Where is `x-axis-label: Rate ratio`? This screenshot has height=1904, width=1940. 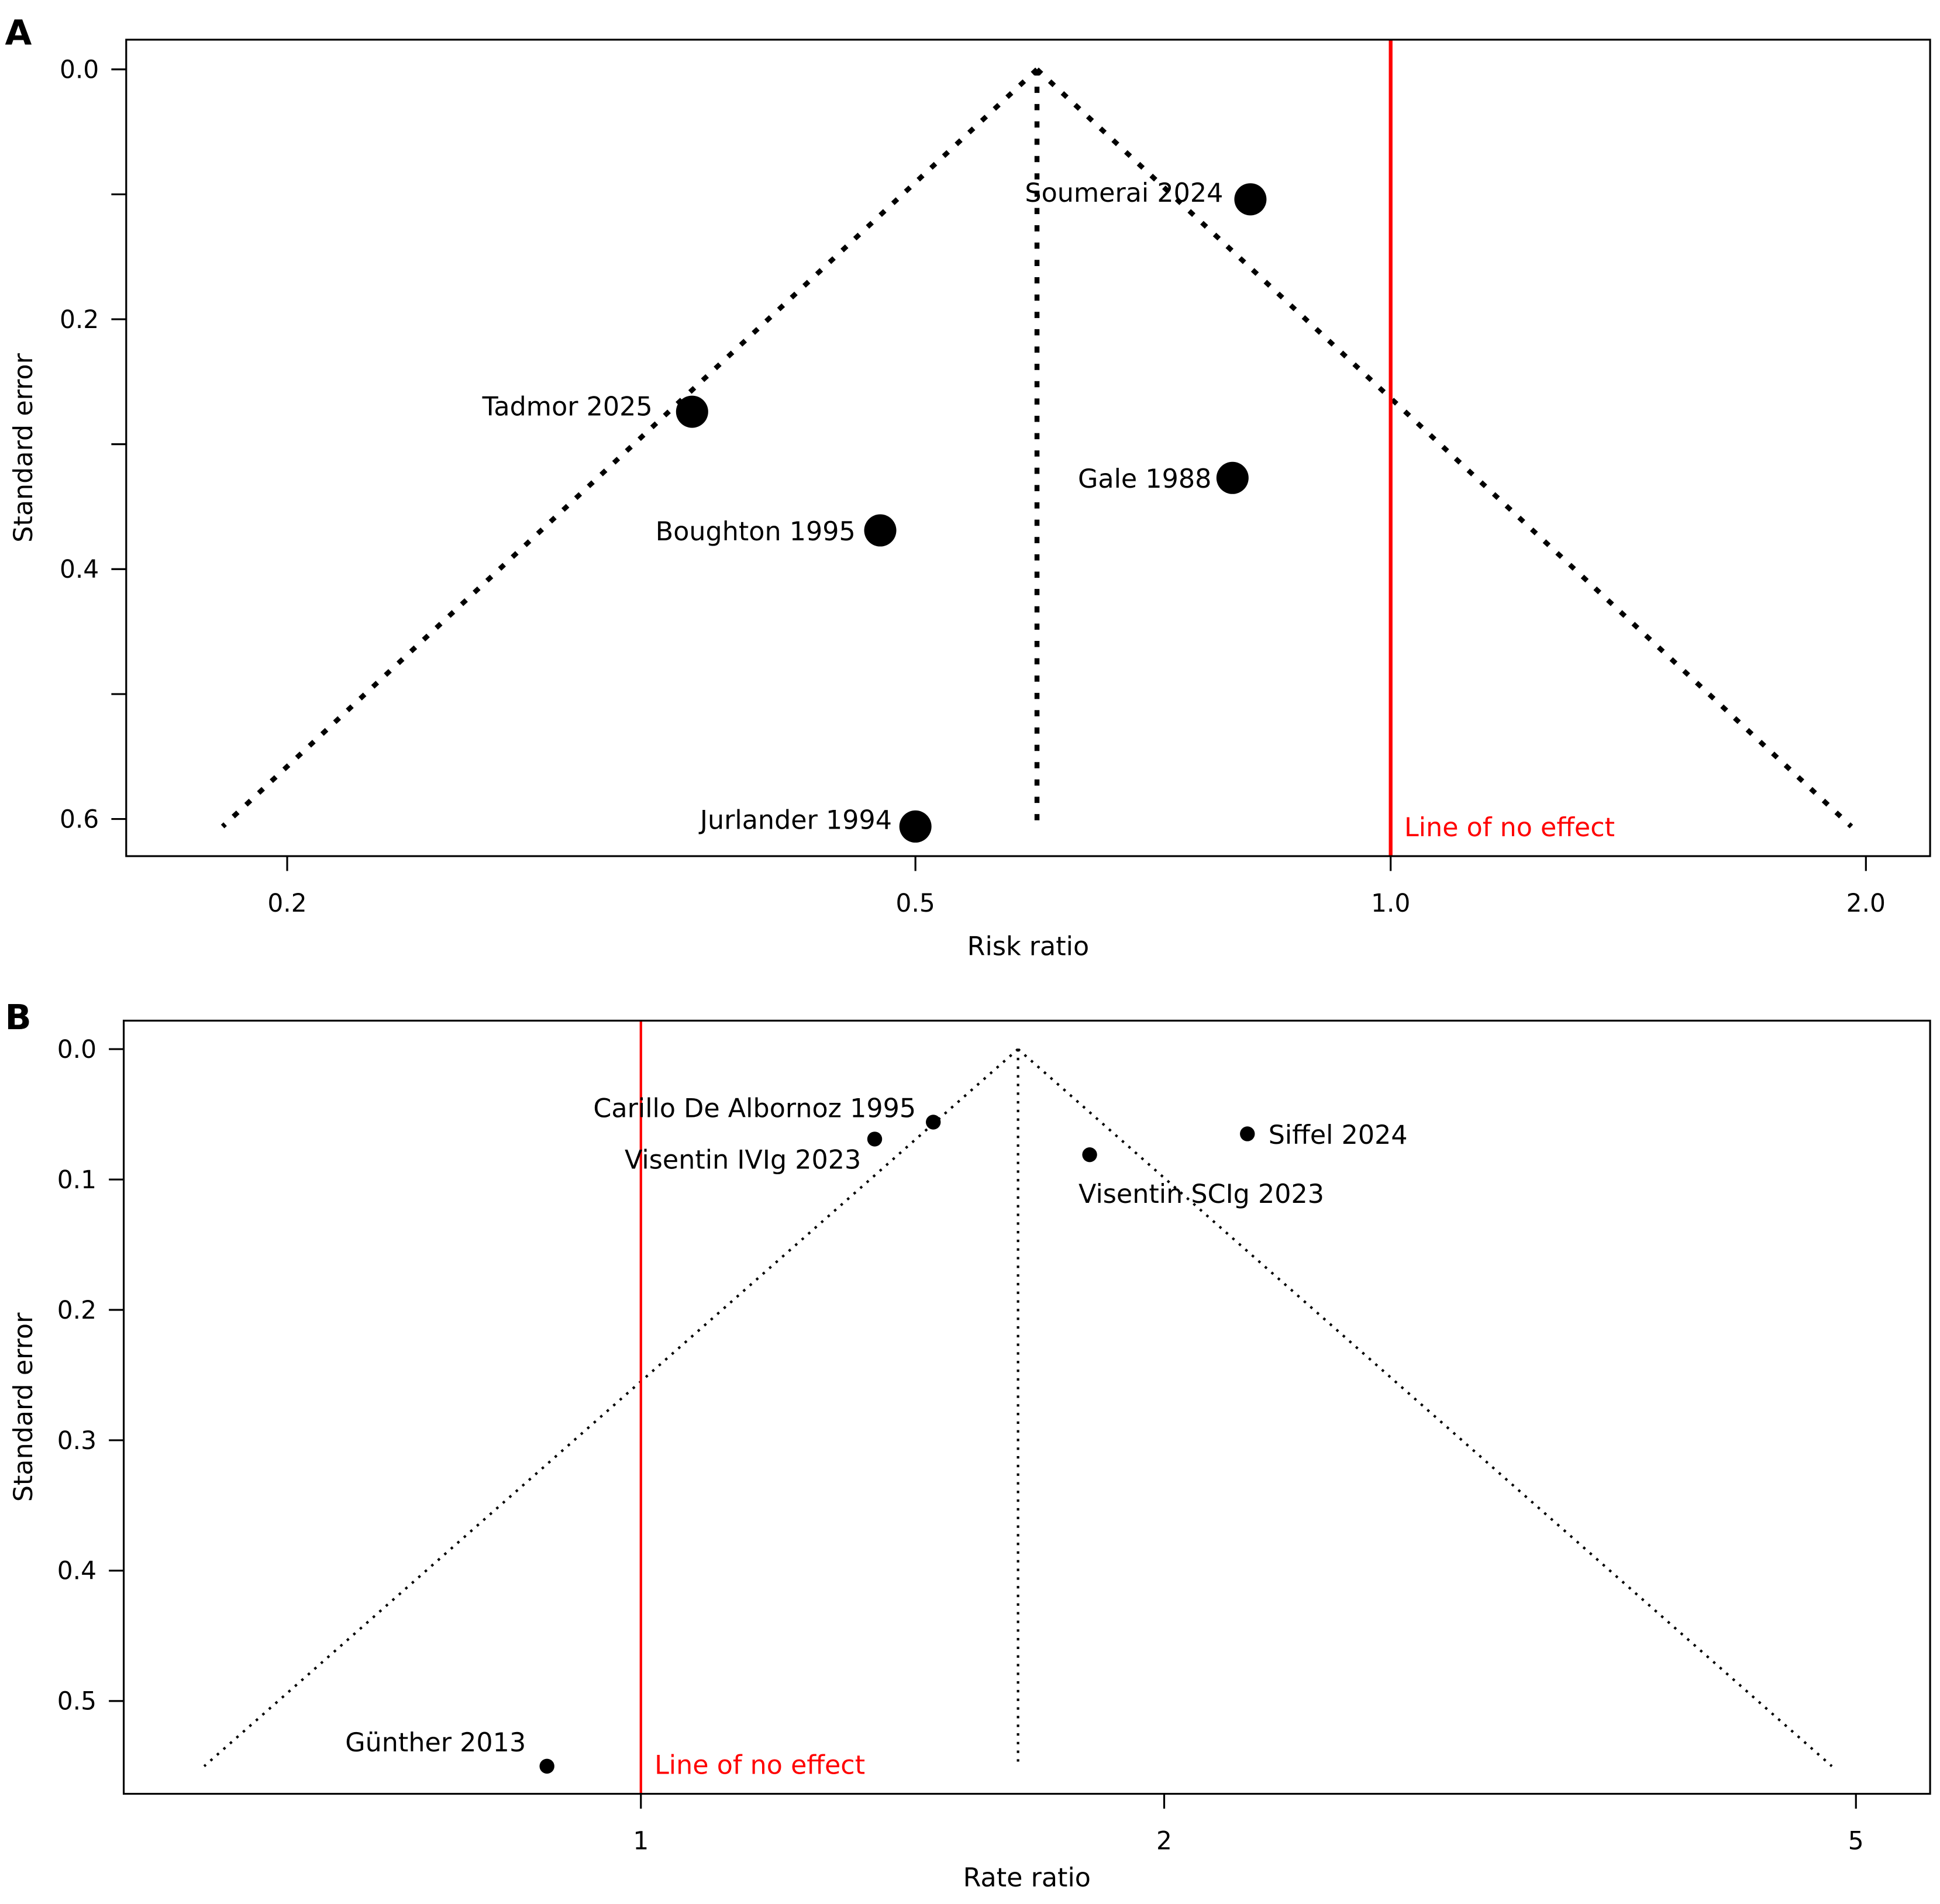 x-axis-label: Rate ratio is located at coordinates (1027, 1878).